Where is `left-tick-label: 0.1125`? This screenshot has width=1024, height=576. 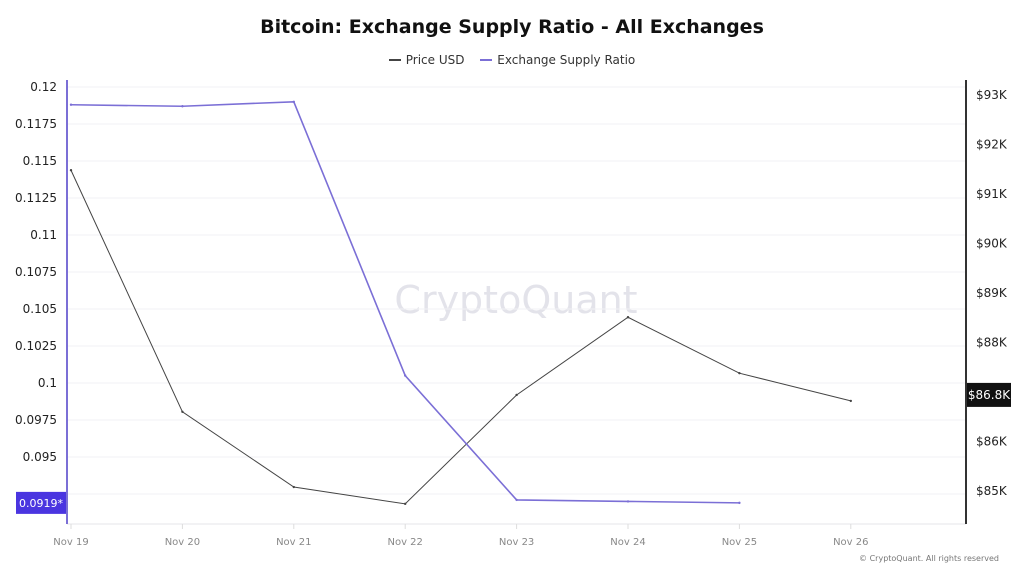 left-tick-label: 0.1125 is located at coordinates (36, 198).